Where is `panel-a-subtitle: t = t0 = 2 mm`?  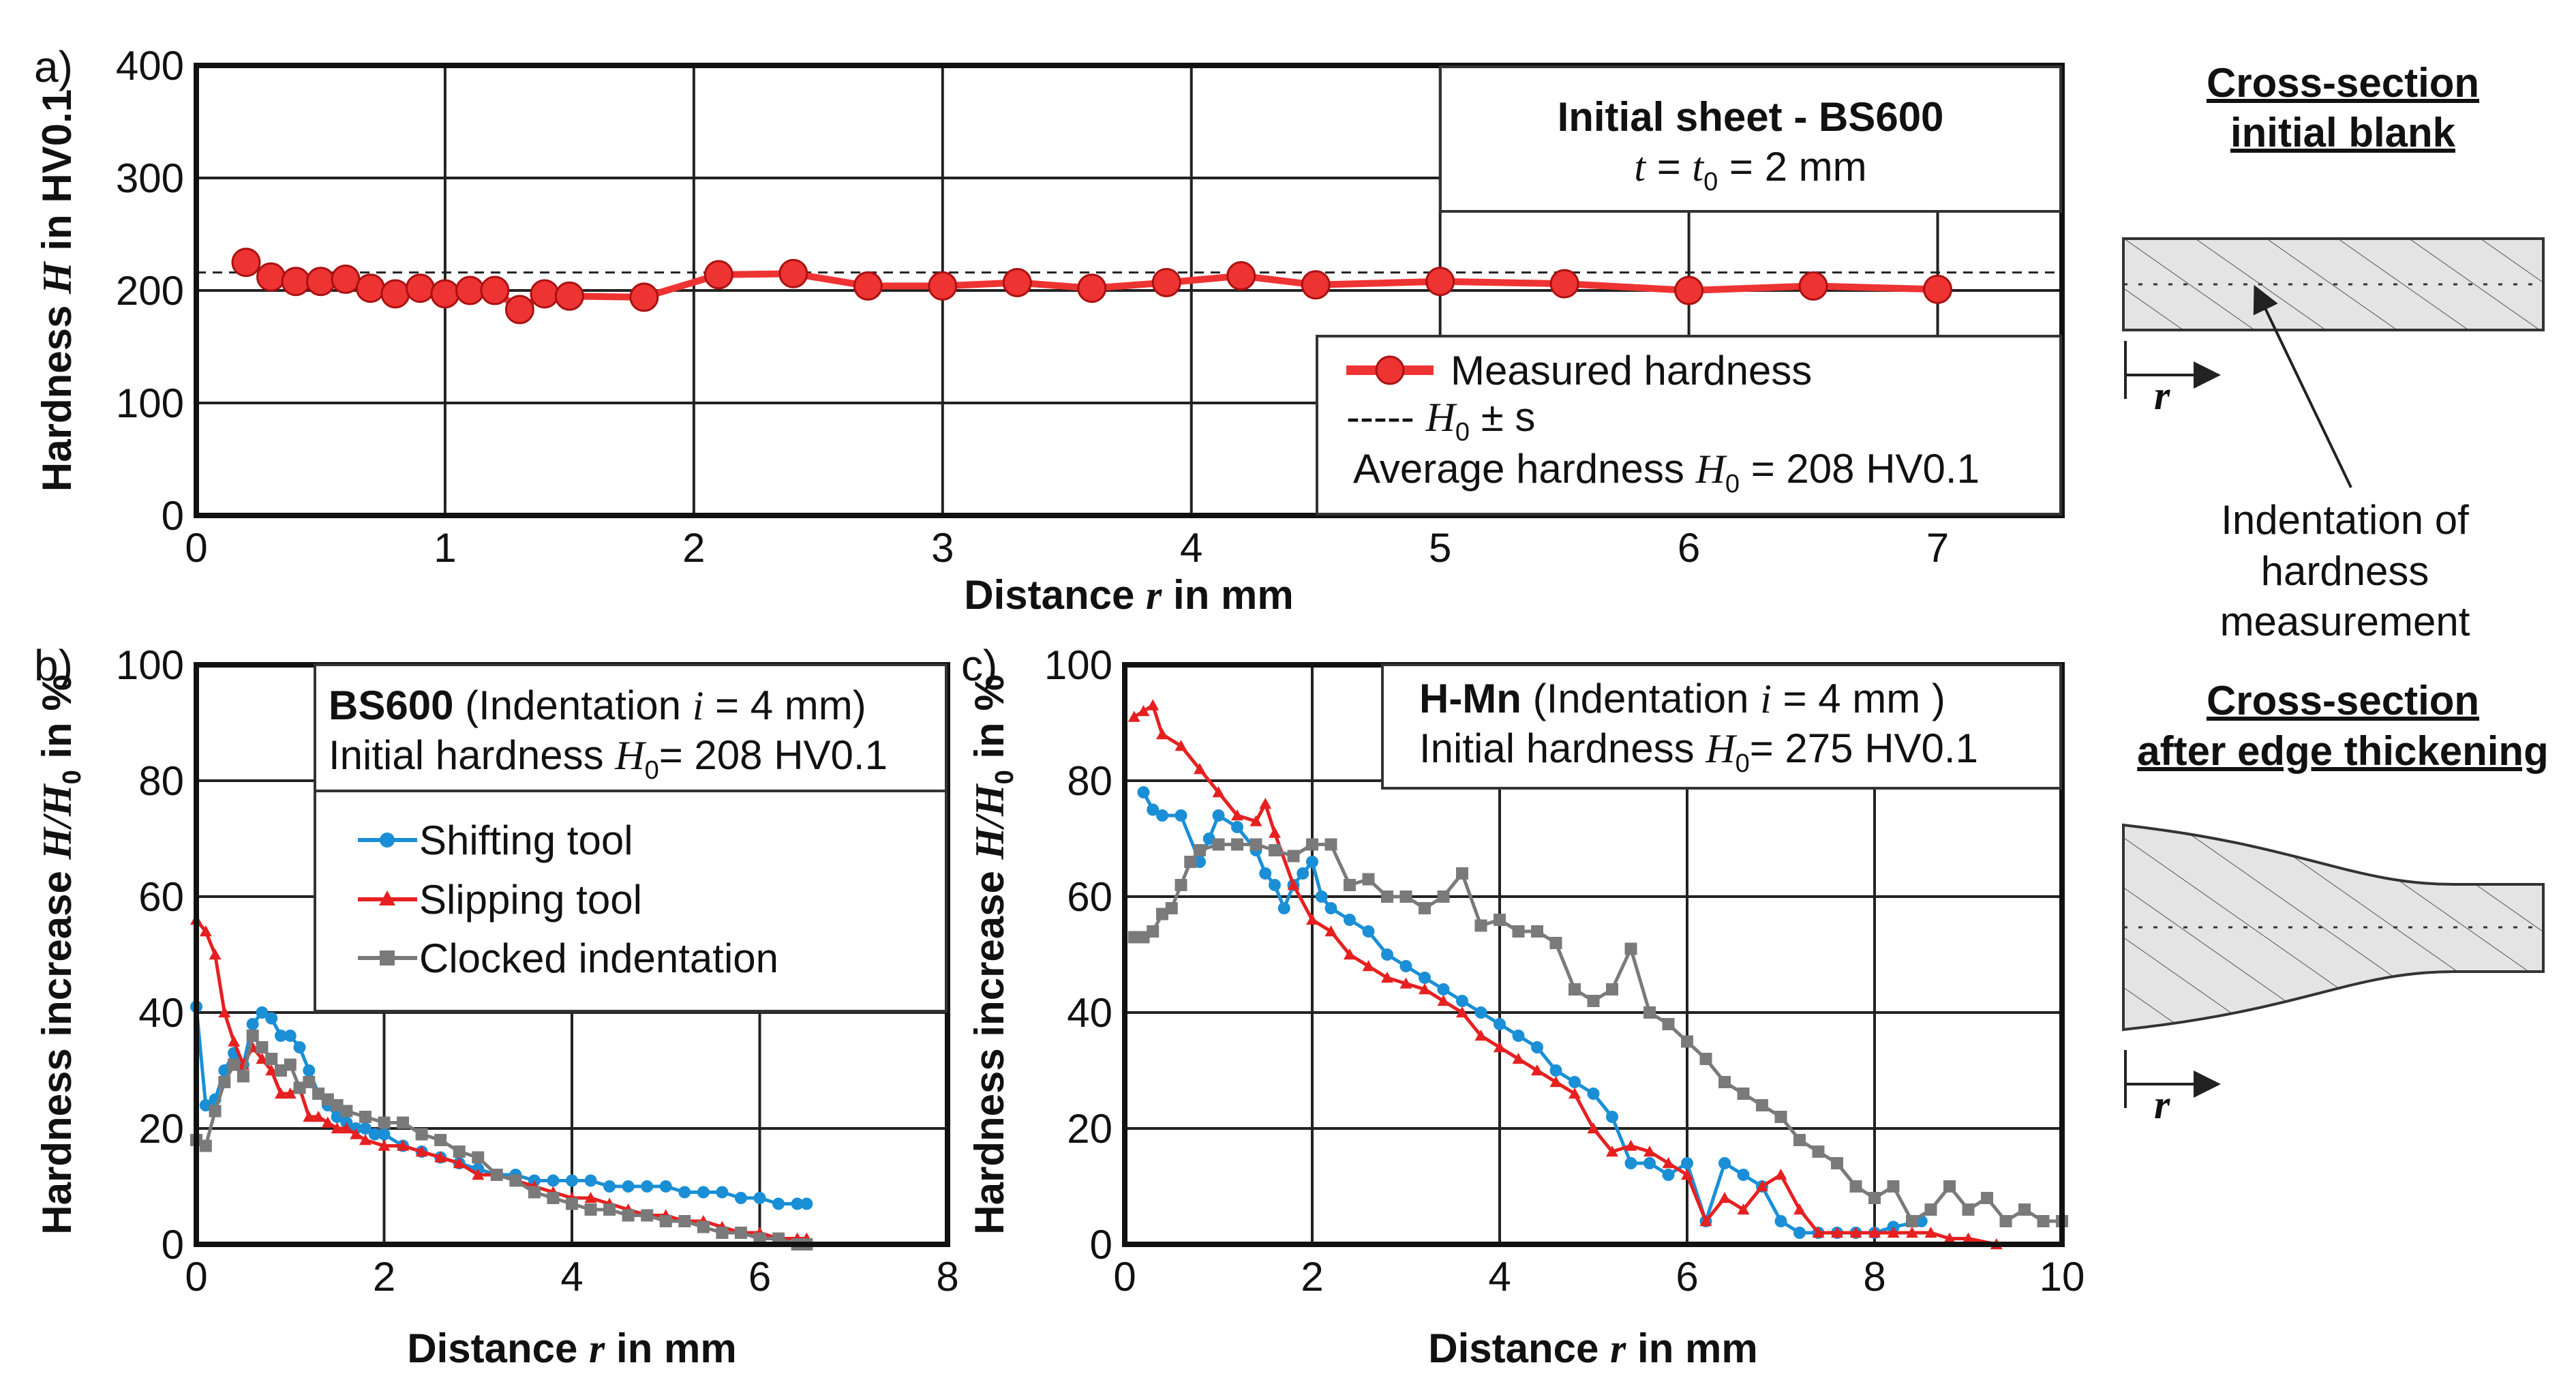 panel-a-subtitle: t = t0 = 2 mm is located at coordinates (1750, 170).